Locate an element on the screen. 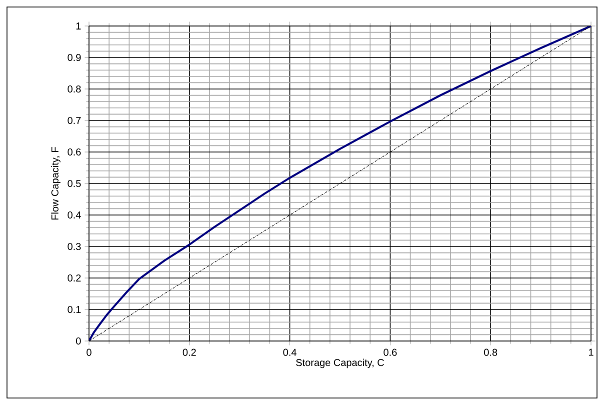 This screenshot has width=602, height=405. x-tick-label: 1 is located at coordinates (591, 352).